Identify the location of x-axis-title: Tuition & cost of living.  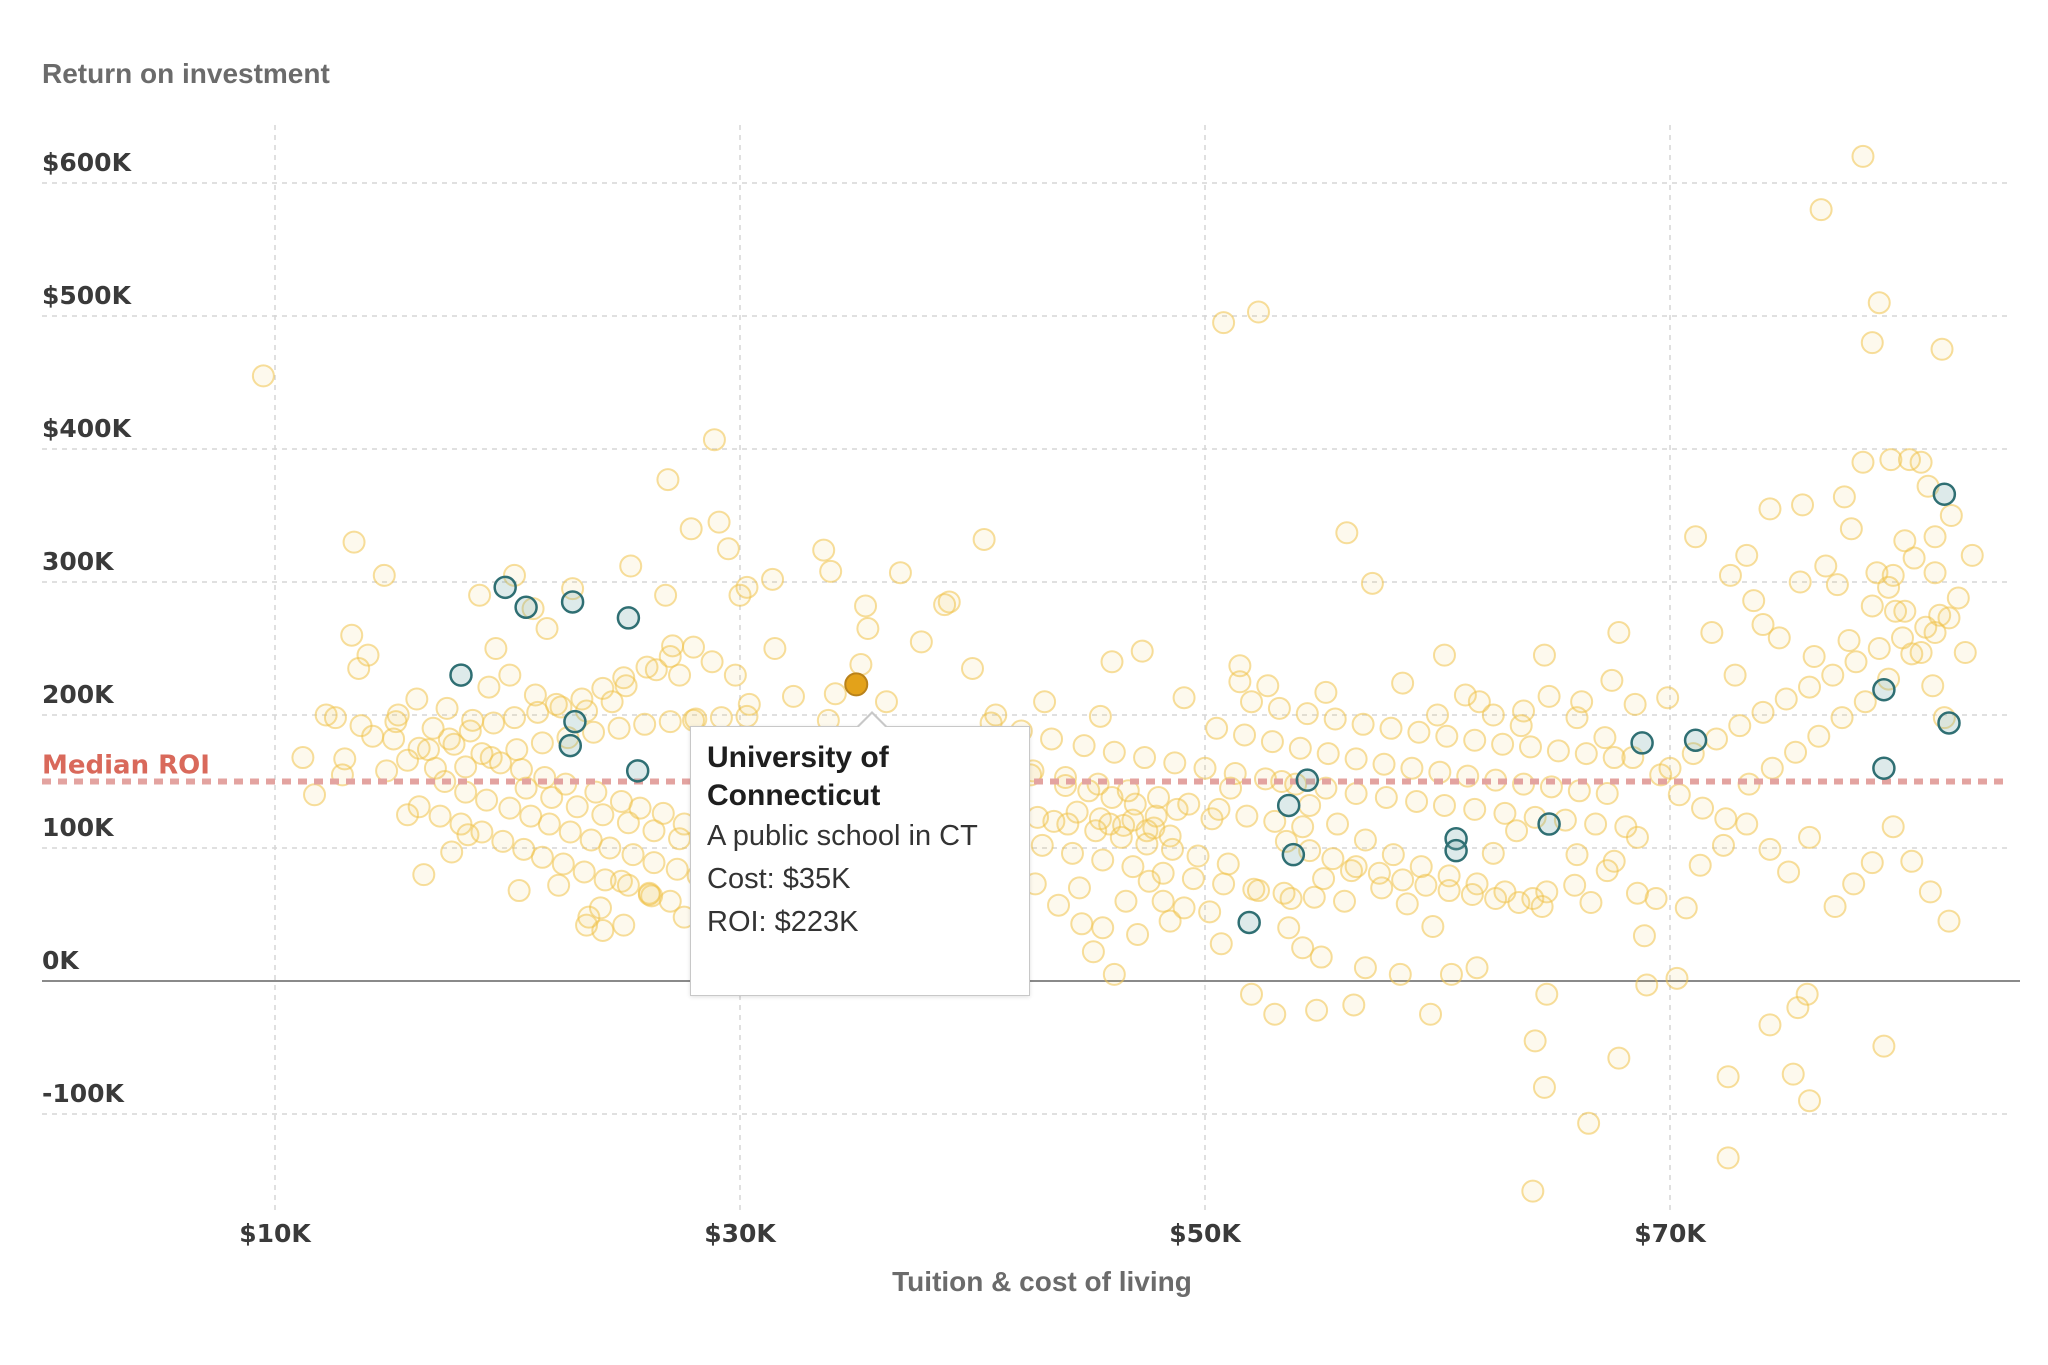
(1042, 1281).